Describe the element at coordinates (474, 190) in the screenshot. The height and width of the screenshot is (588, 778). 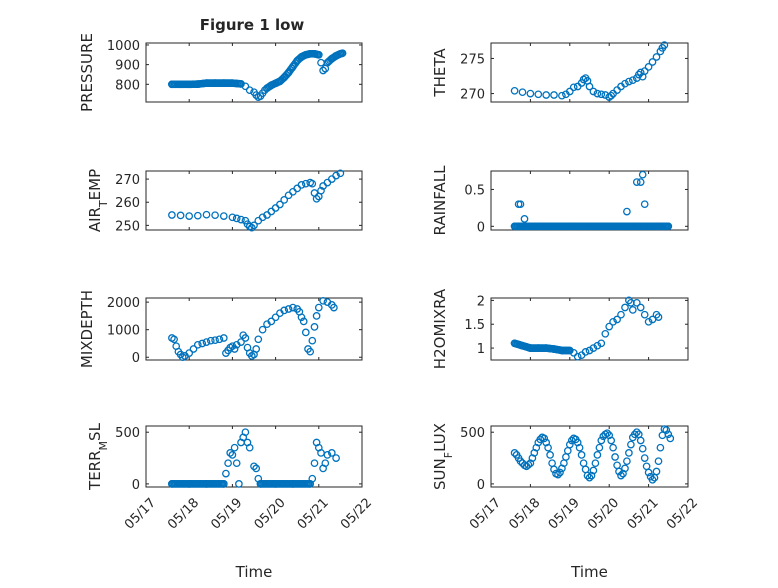
I see `ytick-label: 0.5` at that location.